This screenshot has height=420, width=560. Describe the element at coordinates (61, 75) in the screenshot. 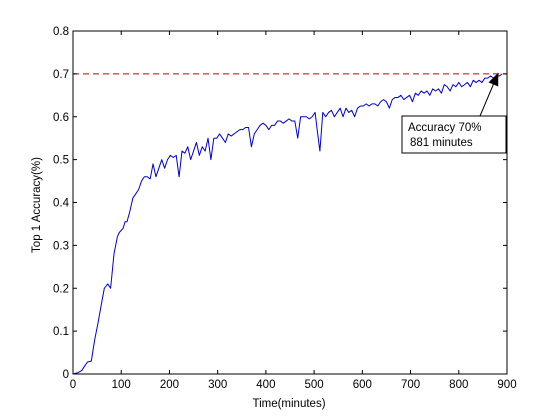

I see `y-tick-label: 0.7` at that location.